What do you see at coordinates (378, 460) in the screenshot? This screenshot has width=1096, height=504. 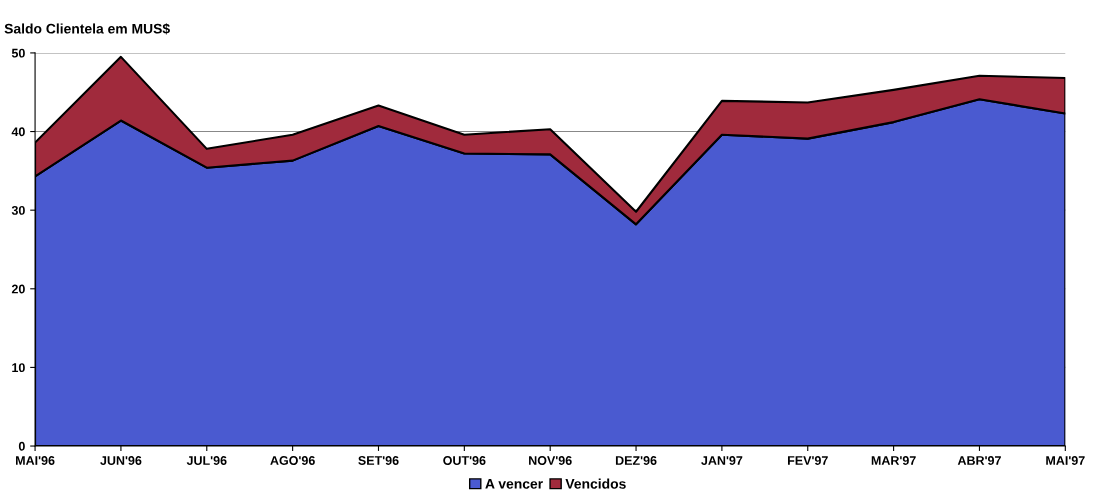 I see `x-tick-label: SET'96` at bounding box center [378, 460].